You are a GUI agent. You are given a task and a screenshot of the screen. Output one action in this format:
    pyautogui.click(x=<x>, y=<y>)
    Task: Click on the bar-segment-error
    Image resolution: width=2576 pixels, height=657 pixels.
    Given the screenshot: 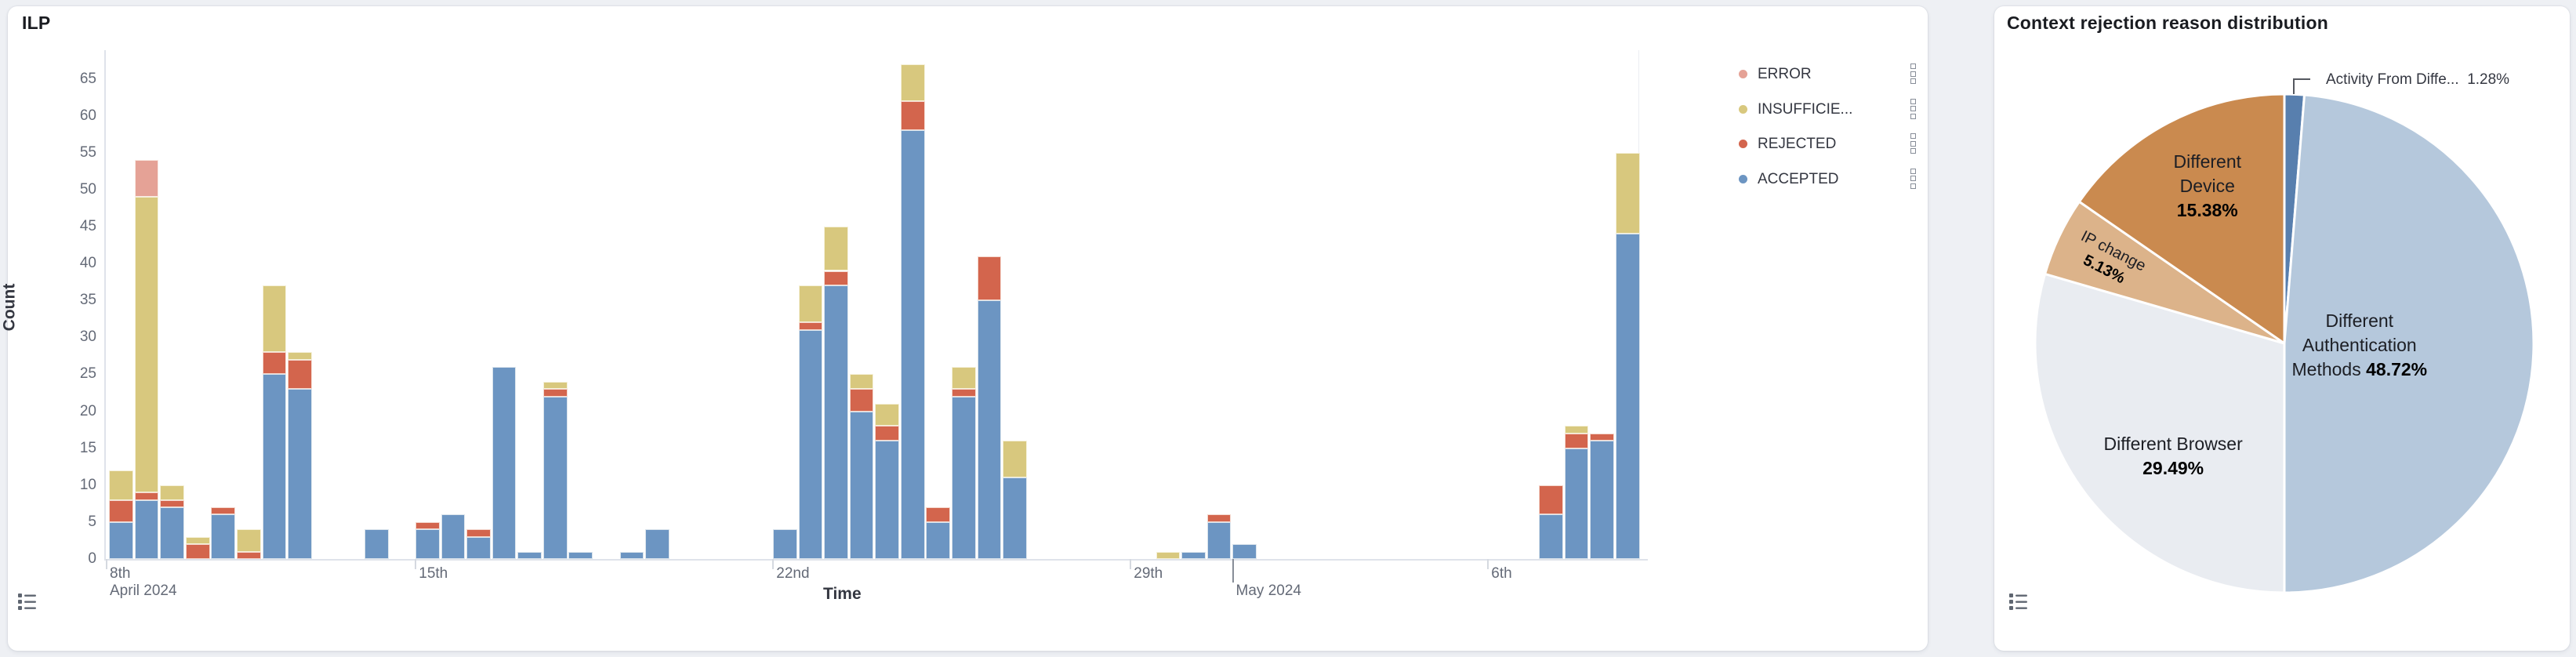 What is the action you would take?
    pyautogui.click(x=146, y=179)
    